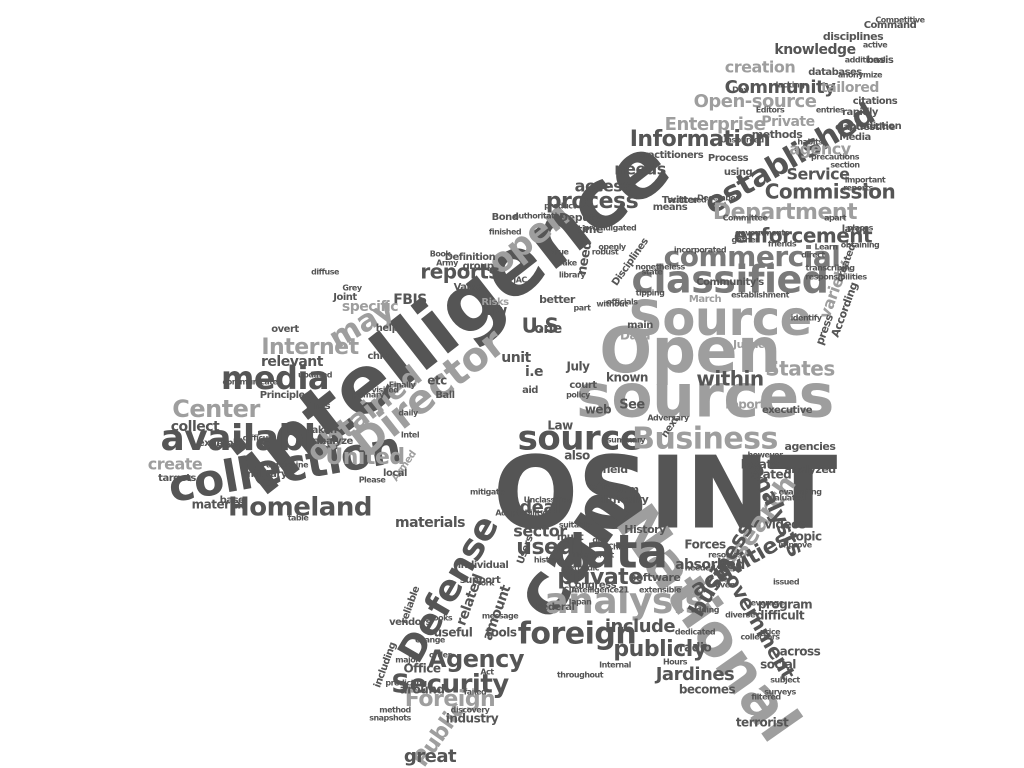 This screenshot has width=1024, height=768. Describe the element at coordinates (610, 228) in the screenshot. I see `cloud-word: promulgated` at that location.